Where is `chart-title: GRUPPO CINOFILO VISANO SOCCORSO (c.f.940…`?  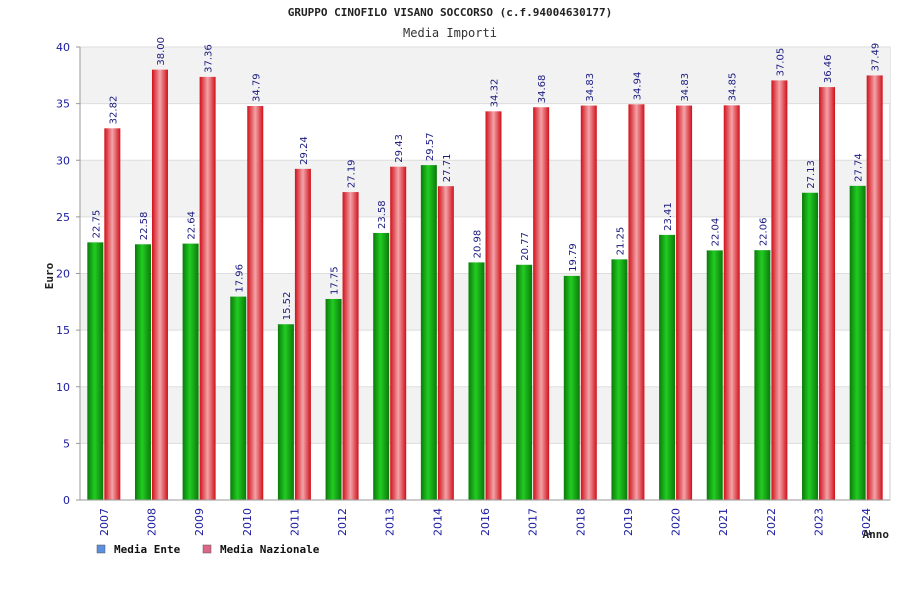
chart-title: GRUPPO CINOFILO VISANO SOCCORSO (c.f.940… is located at coordinates (450, 12).